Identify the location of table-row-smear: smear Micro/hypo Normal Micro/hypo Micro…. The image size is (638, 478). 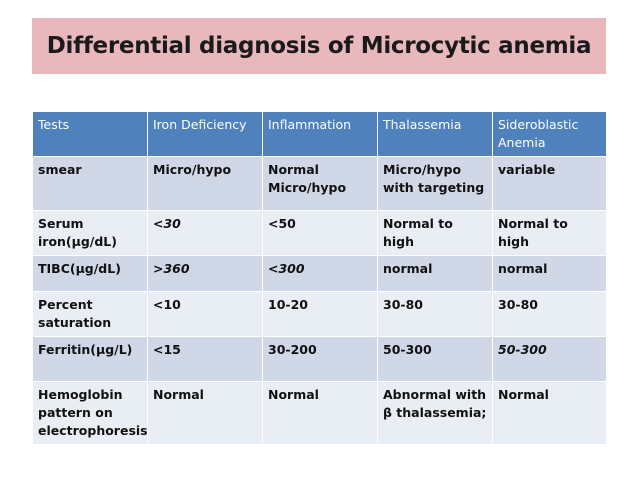
(319, 183).